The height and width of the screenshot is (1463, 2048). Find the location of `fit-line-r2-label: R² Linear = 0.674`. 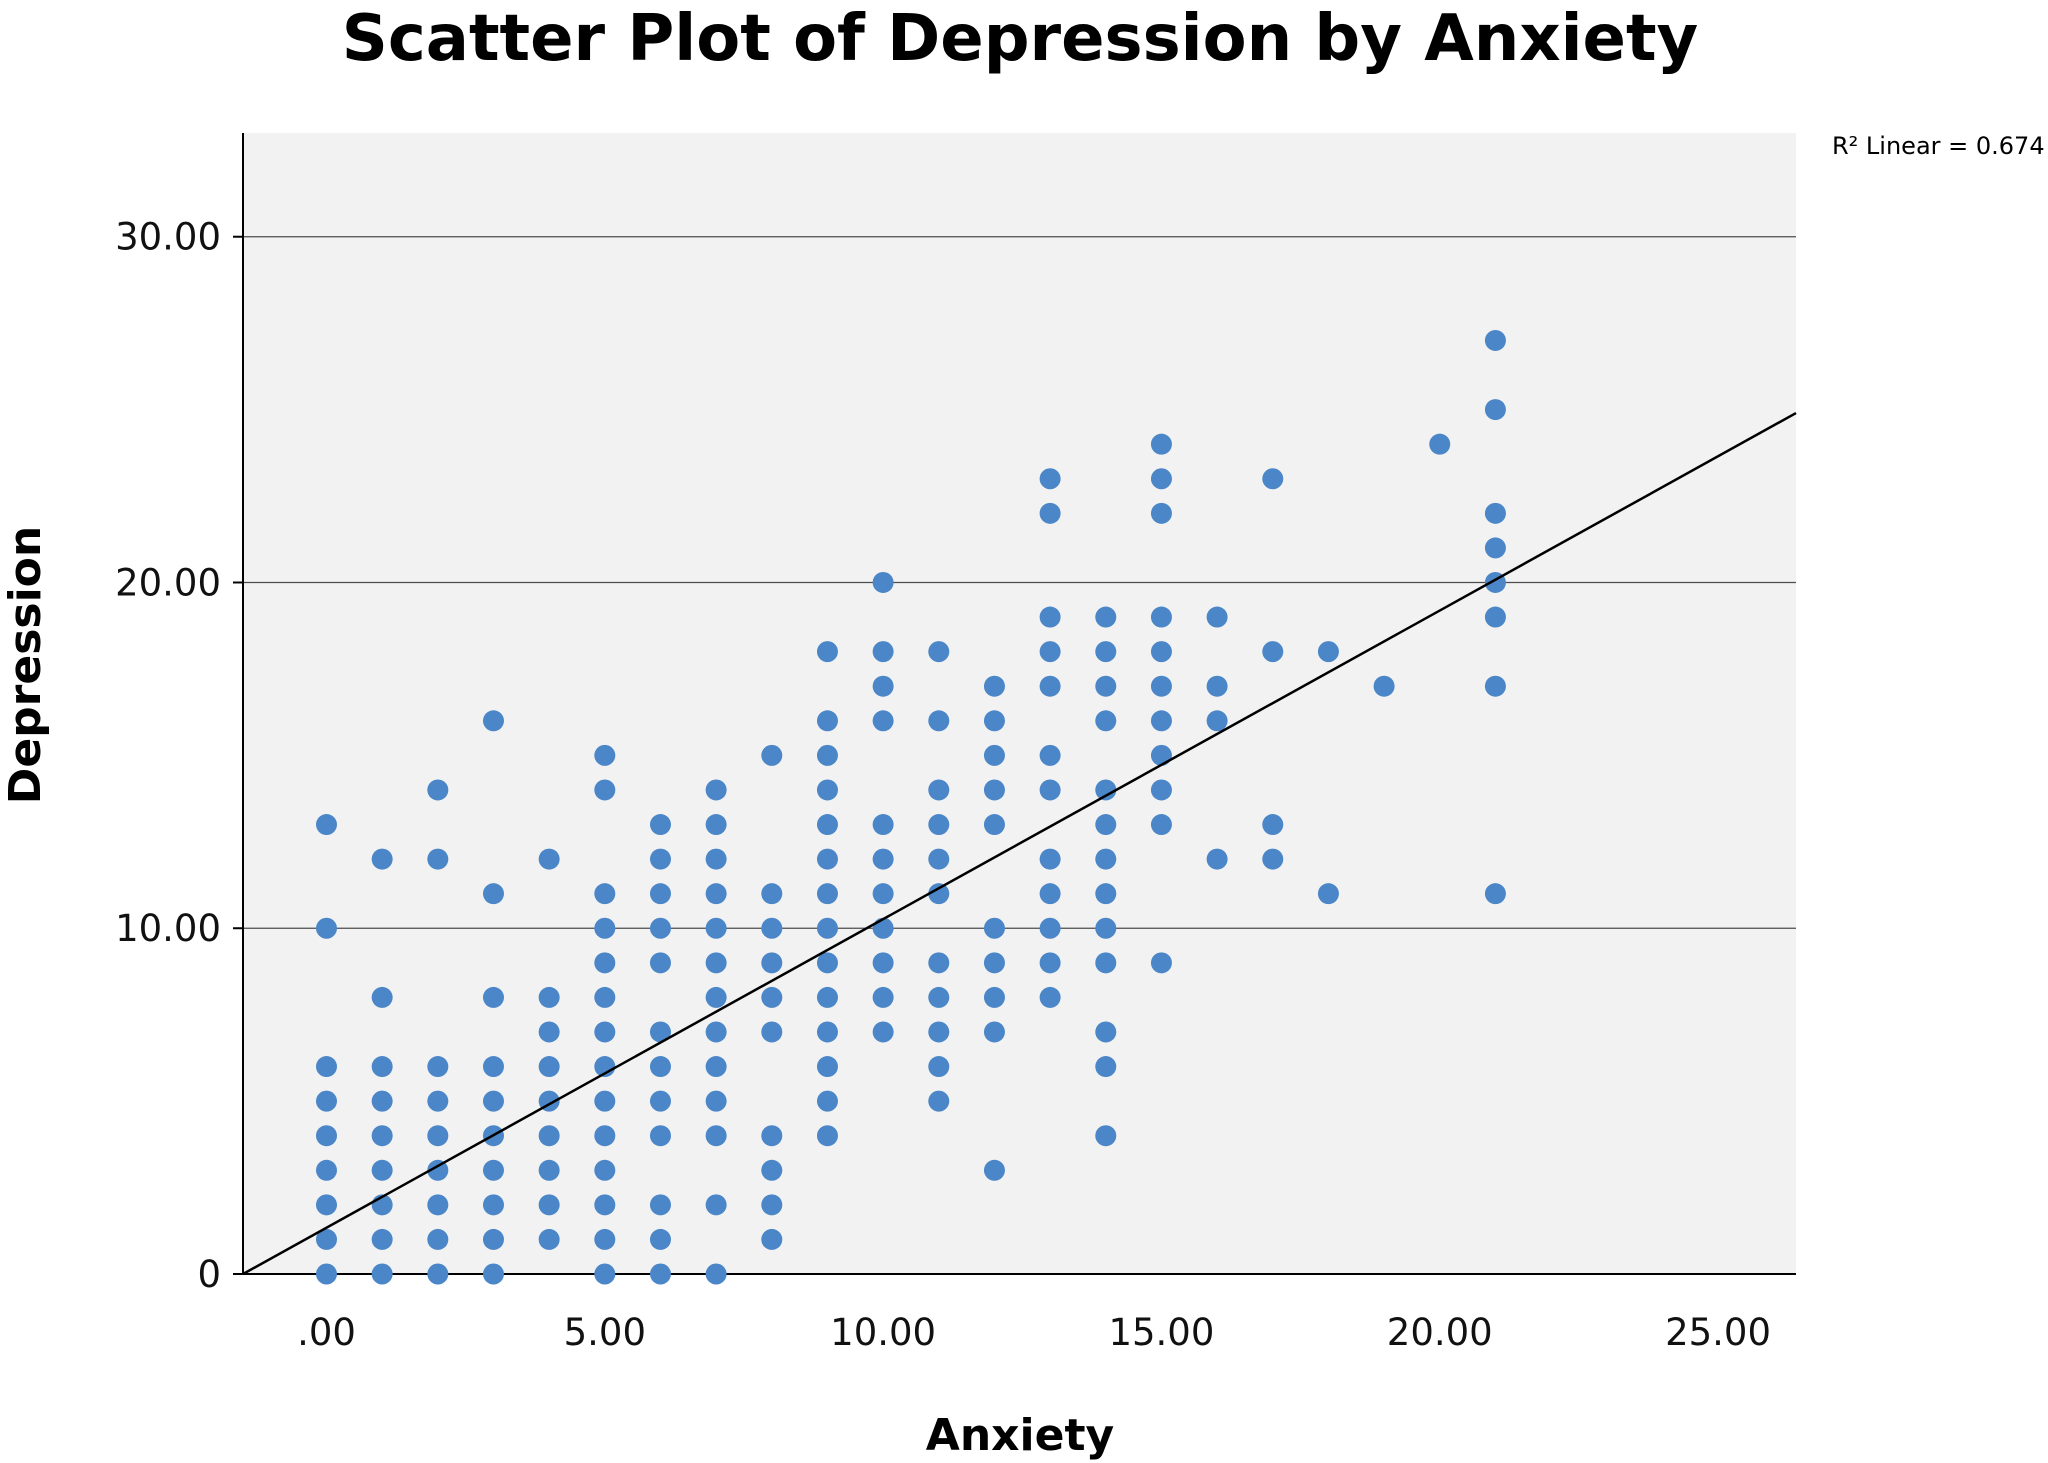

fit-line-r2-label: R² Linear = 0.674 is located at coordinates (1938, 146).